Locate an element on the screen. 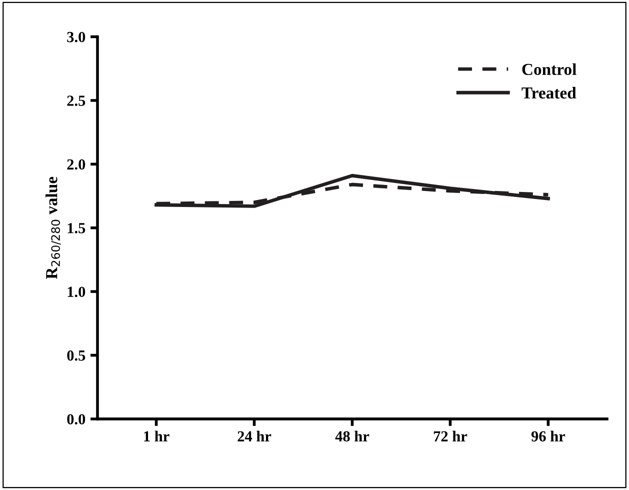 The width and height of the screenshot is (629, 490). y-tick-label: 0.0 is located at coordinates (76, 419).